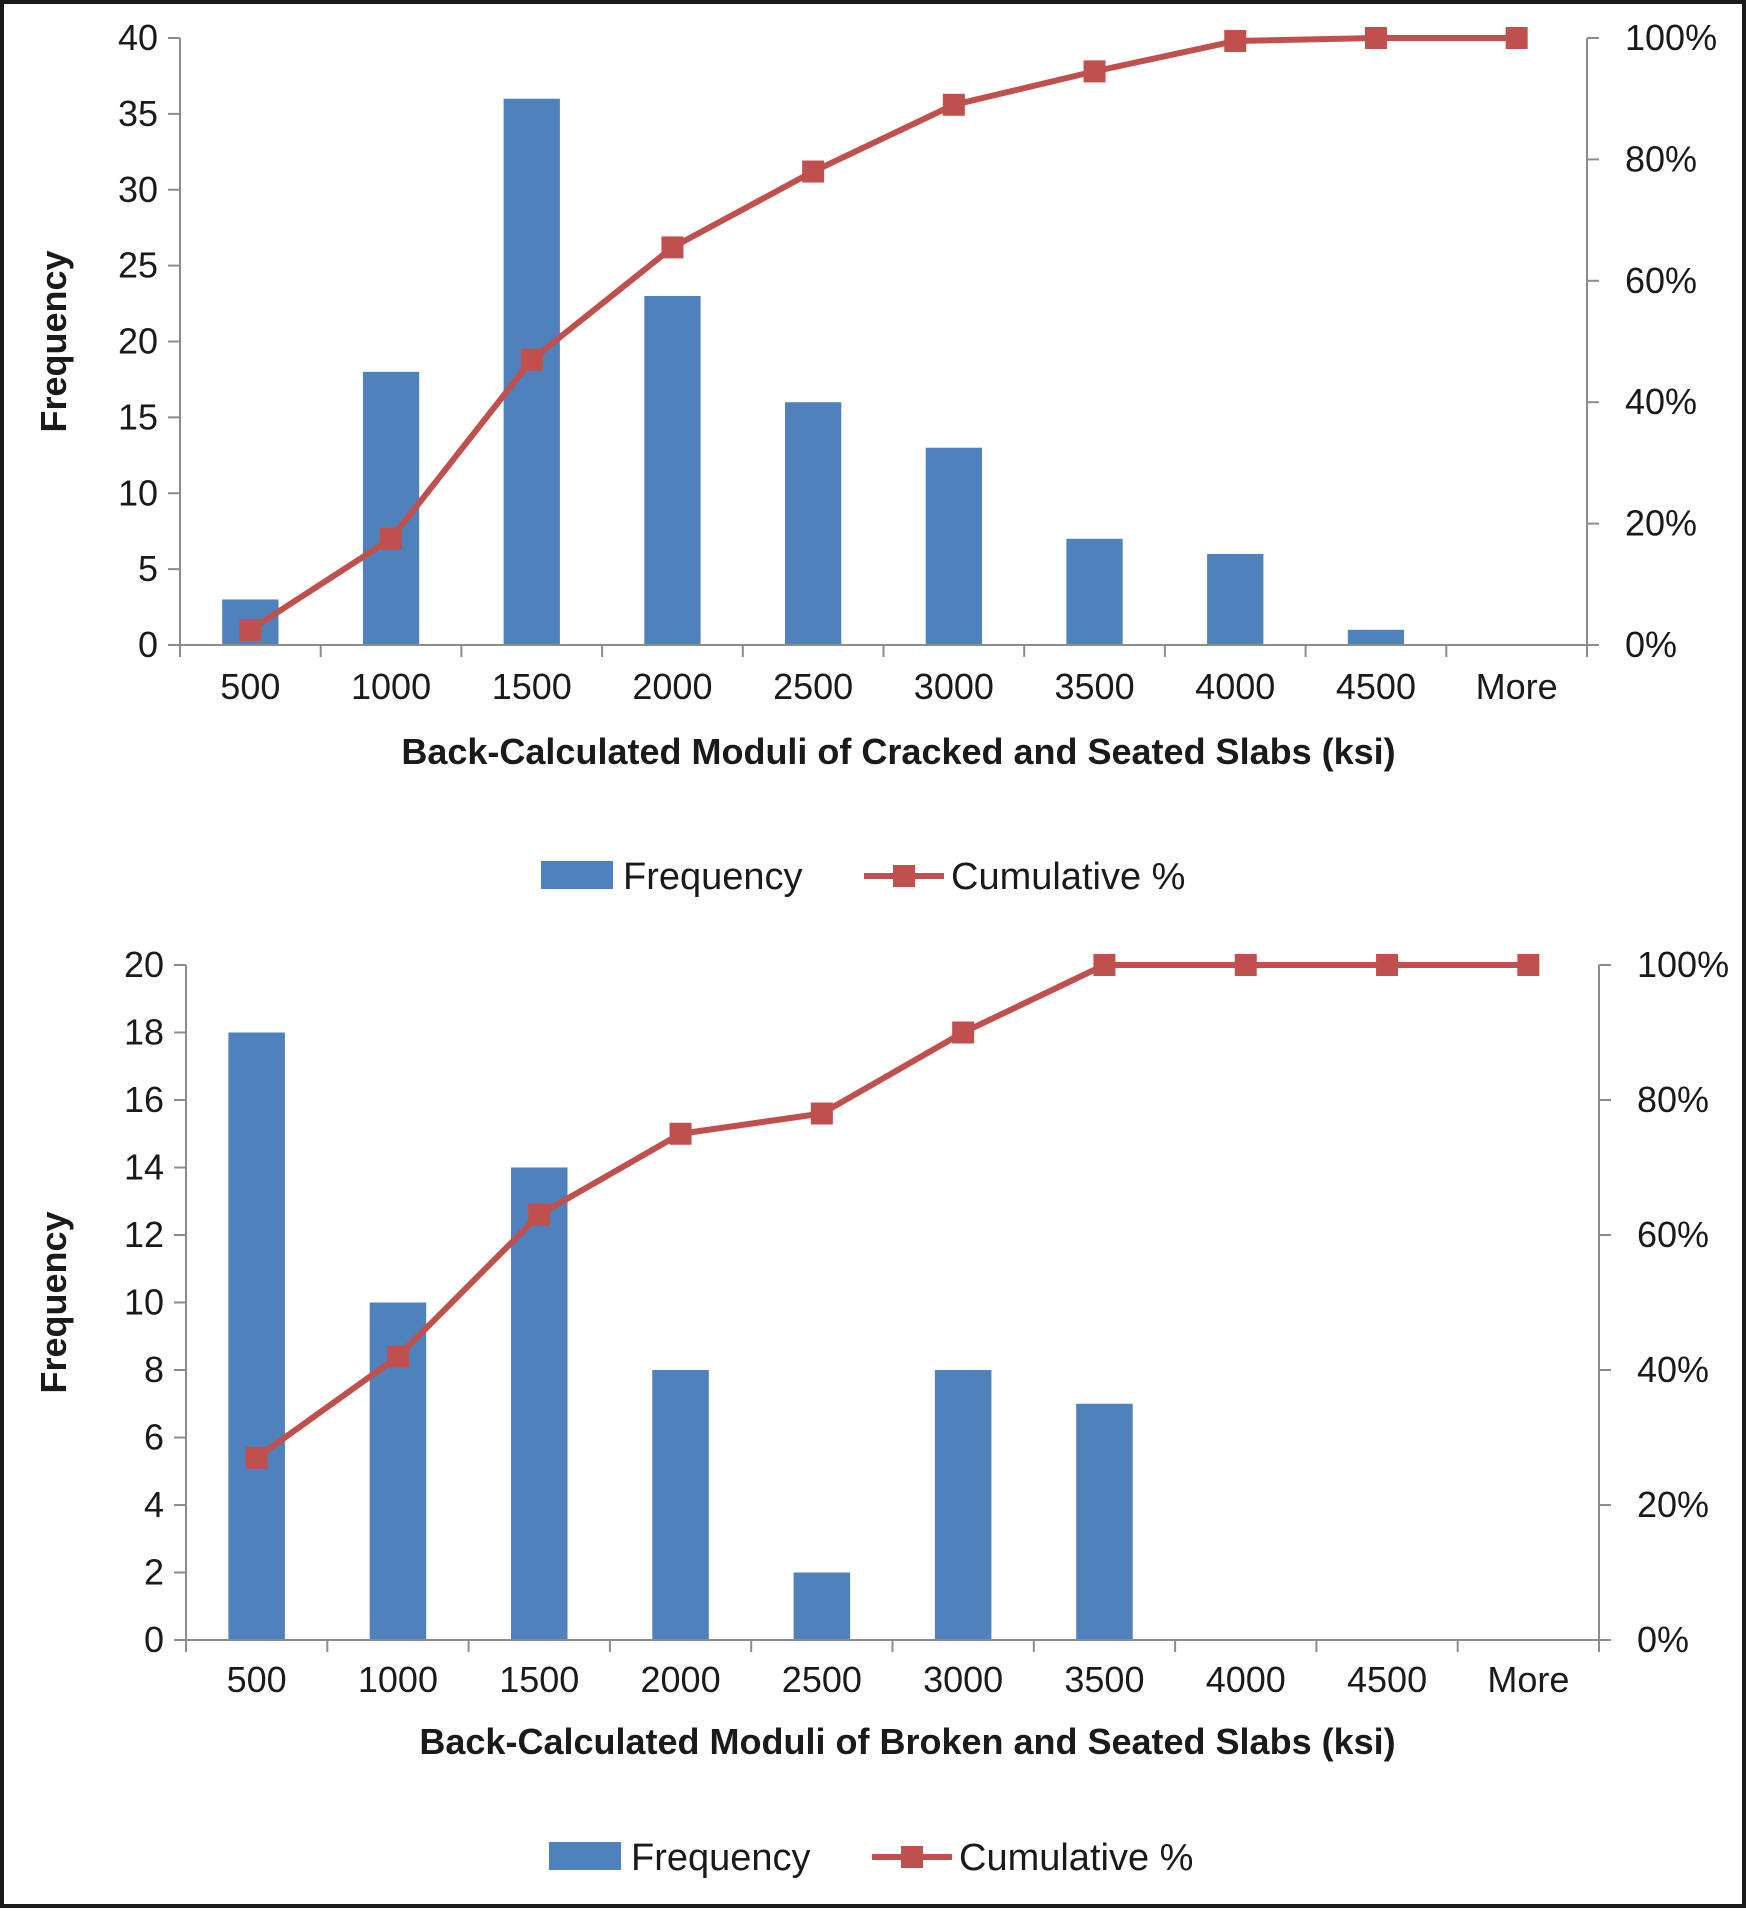  What do you see at coordinates (154, 1572) in the screenshot?
I see `y-tick-label: 2` at bounding box center [154, 1572].